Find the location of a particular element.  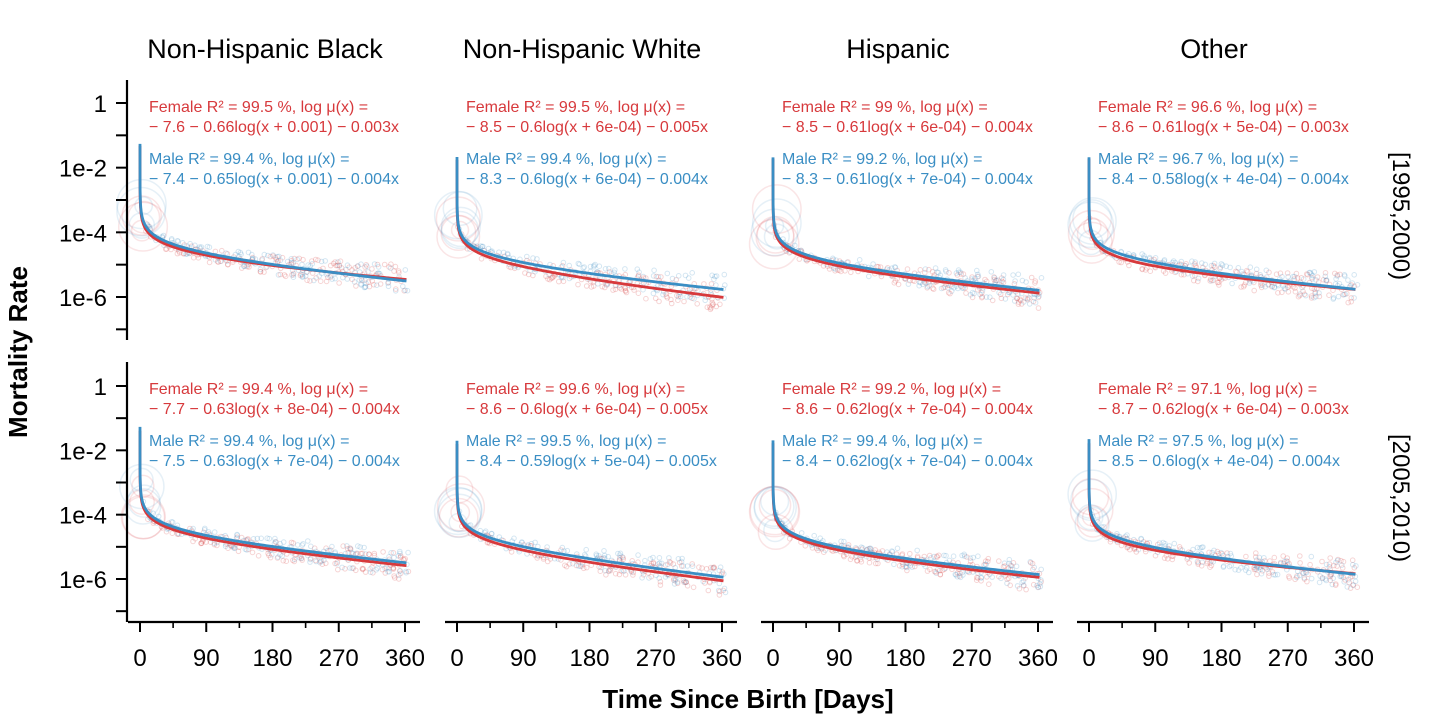

row-strip-label: [1995,2000) is located at coordinates (1400, 216).